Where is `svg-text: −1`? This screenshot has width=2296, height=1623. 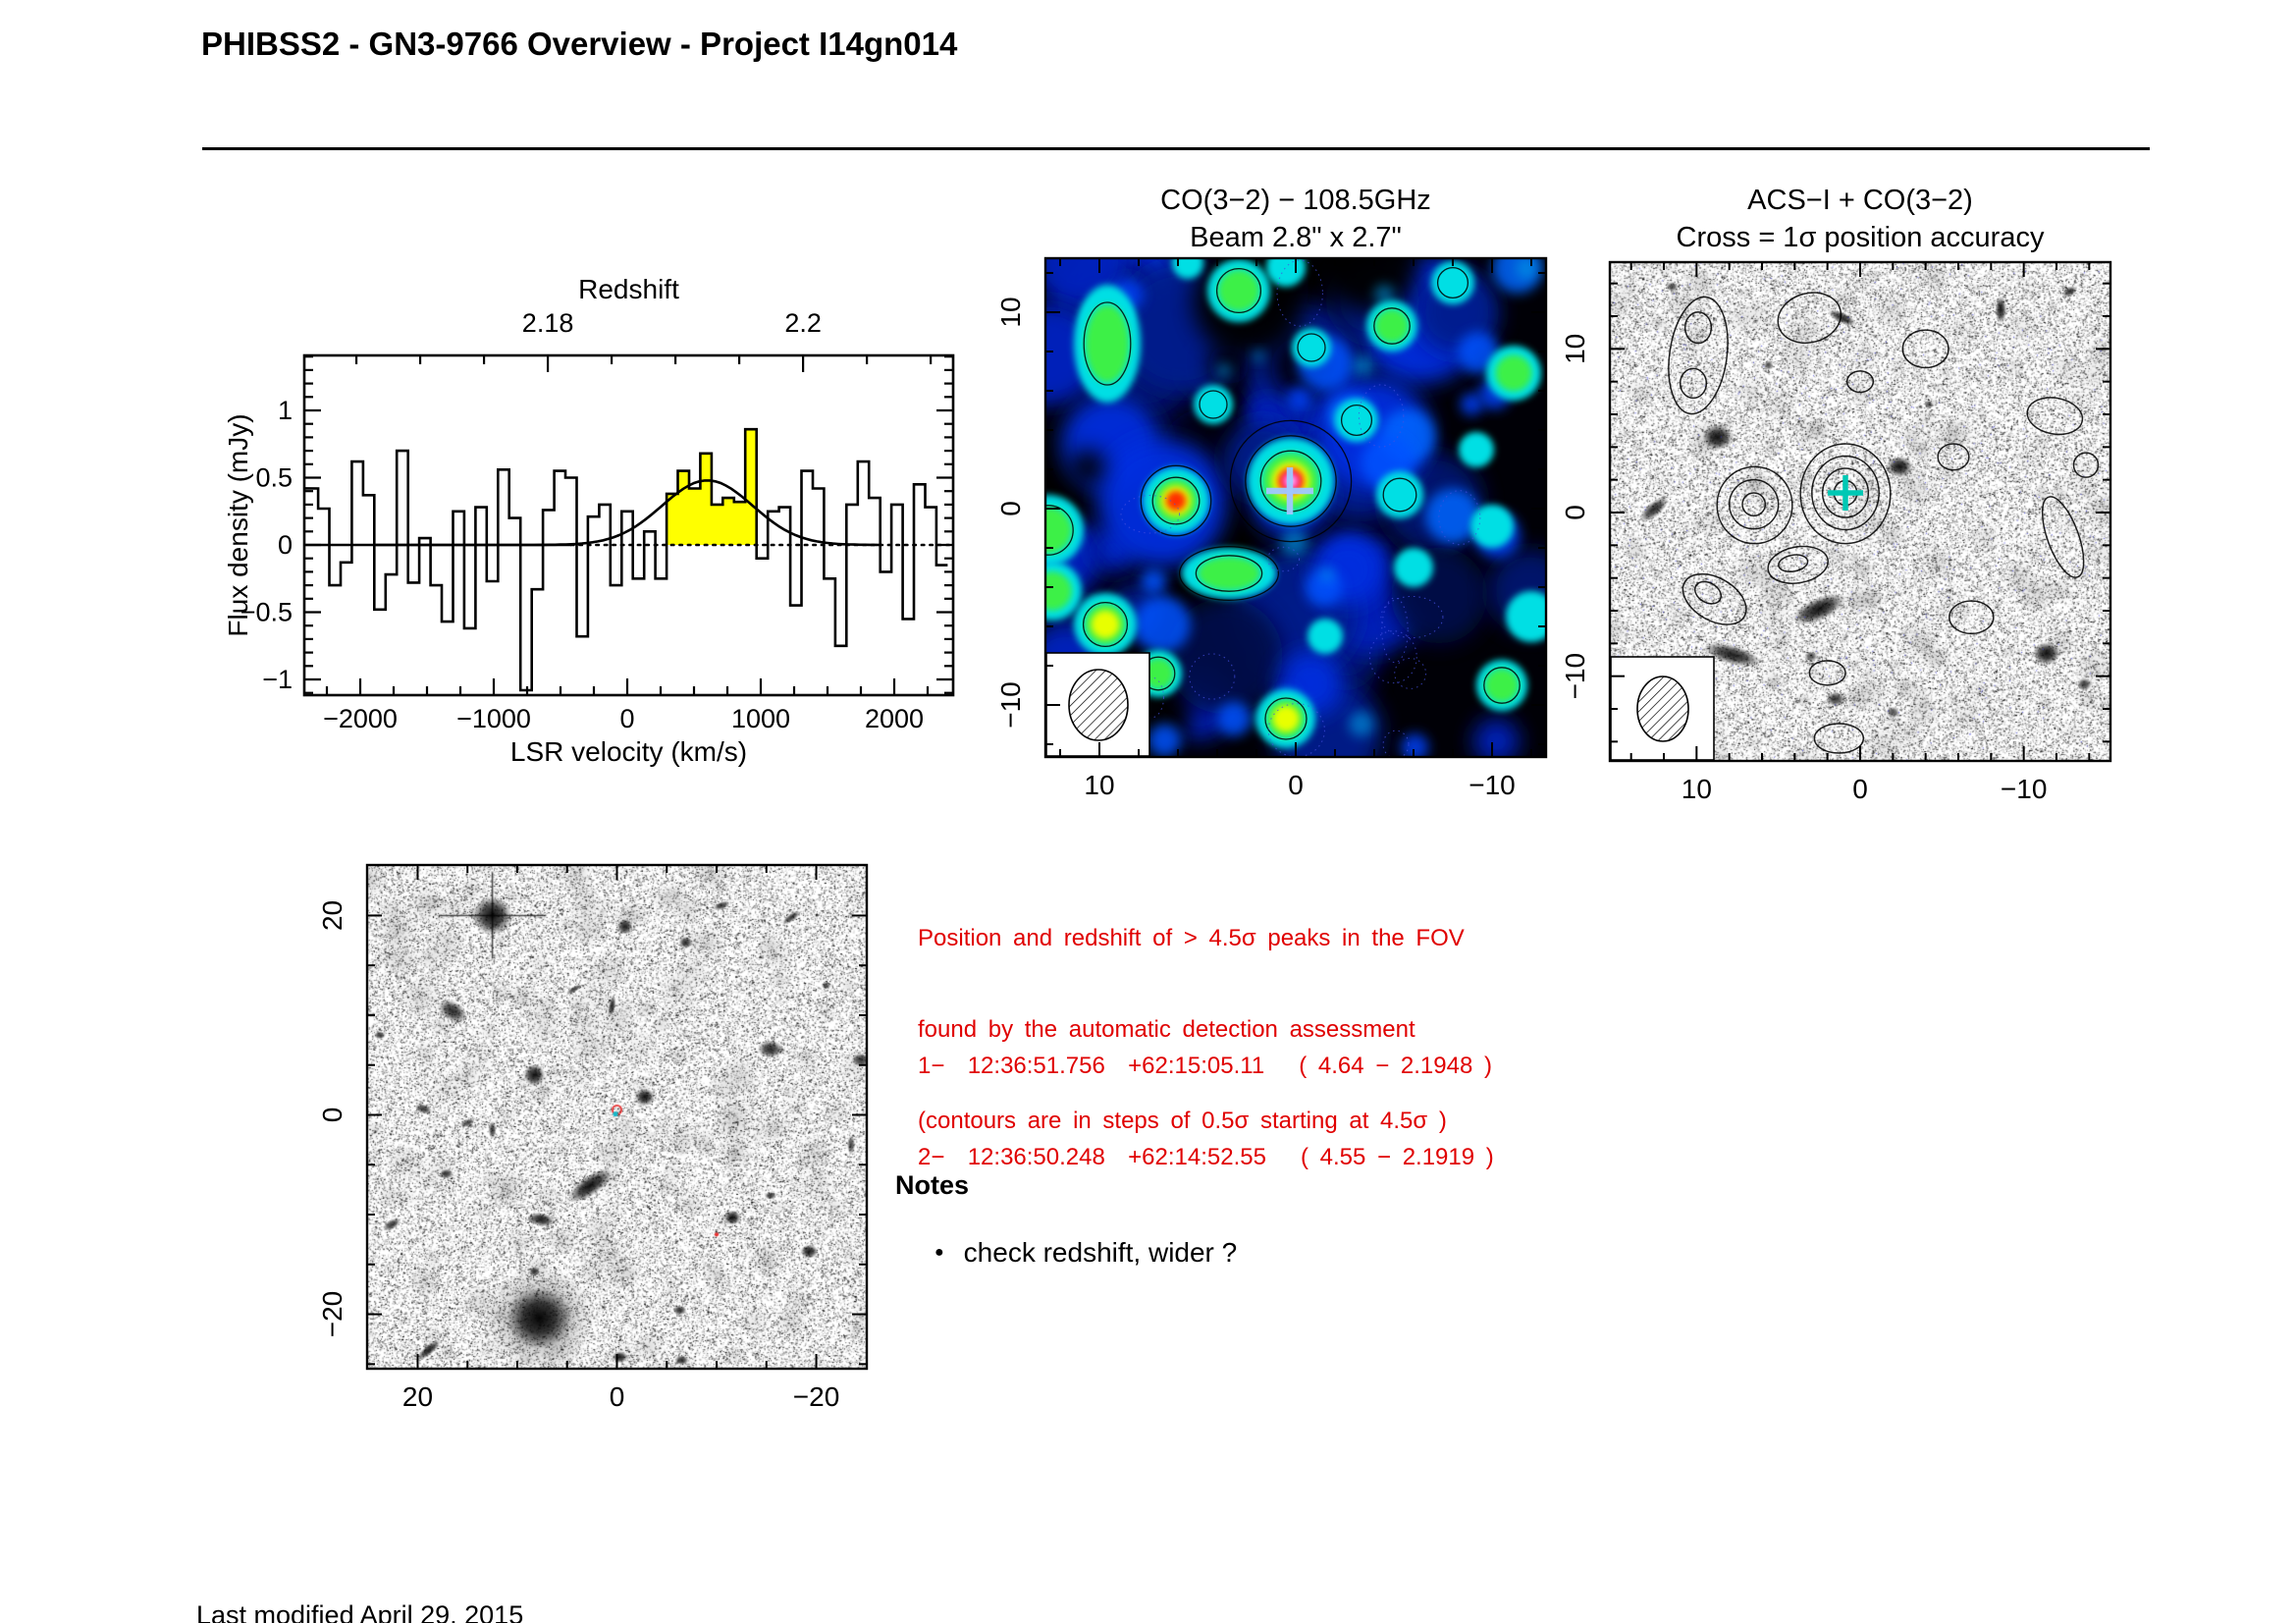 svg-text: −1 is located at coordinates (277, 679).